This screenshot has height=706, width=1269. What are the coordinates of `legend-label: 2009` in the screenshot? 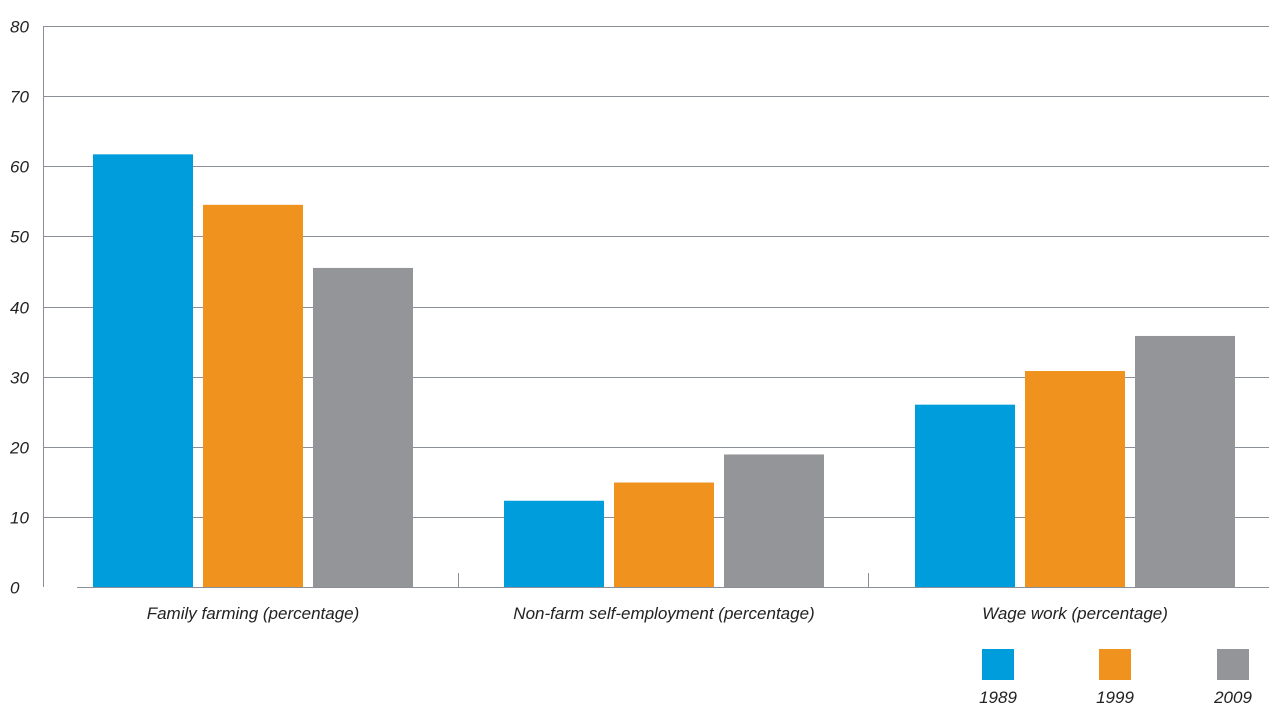 It's located at (1232, 697).